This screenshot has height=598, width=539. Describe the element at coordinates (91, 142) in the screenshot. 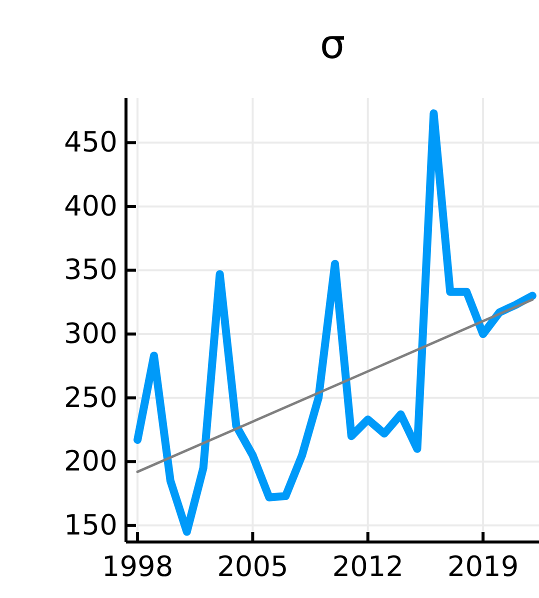

I see `y-tick-label: 450` at that location.